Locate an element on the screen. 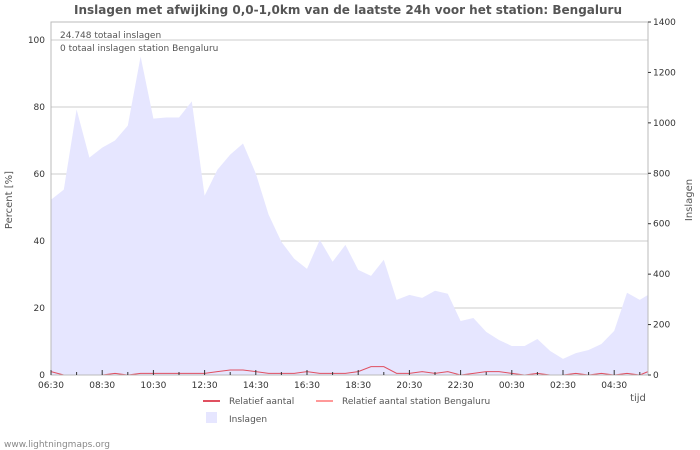 The height and width of the screenshot is (450, 700). footer-url: www.lightningmaps.org is located at coordinates (57, 445).